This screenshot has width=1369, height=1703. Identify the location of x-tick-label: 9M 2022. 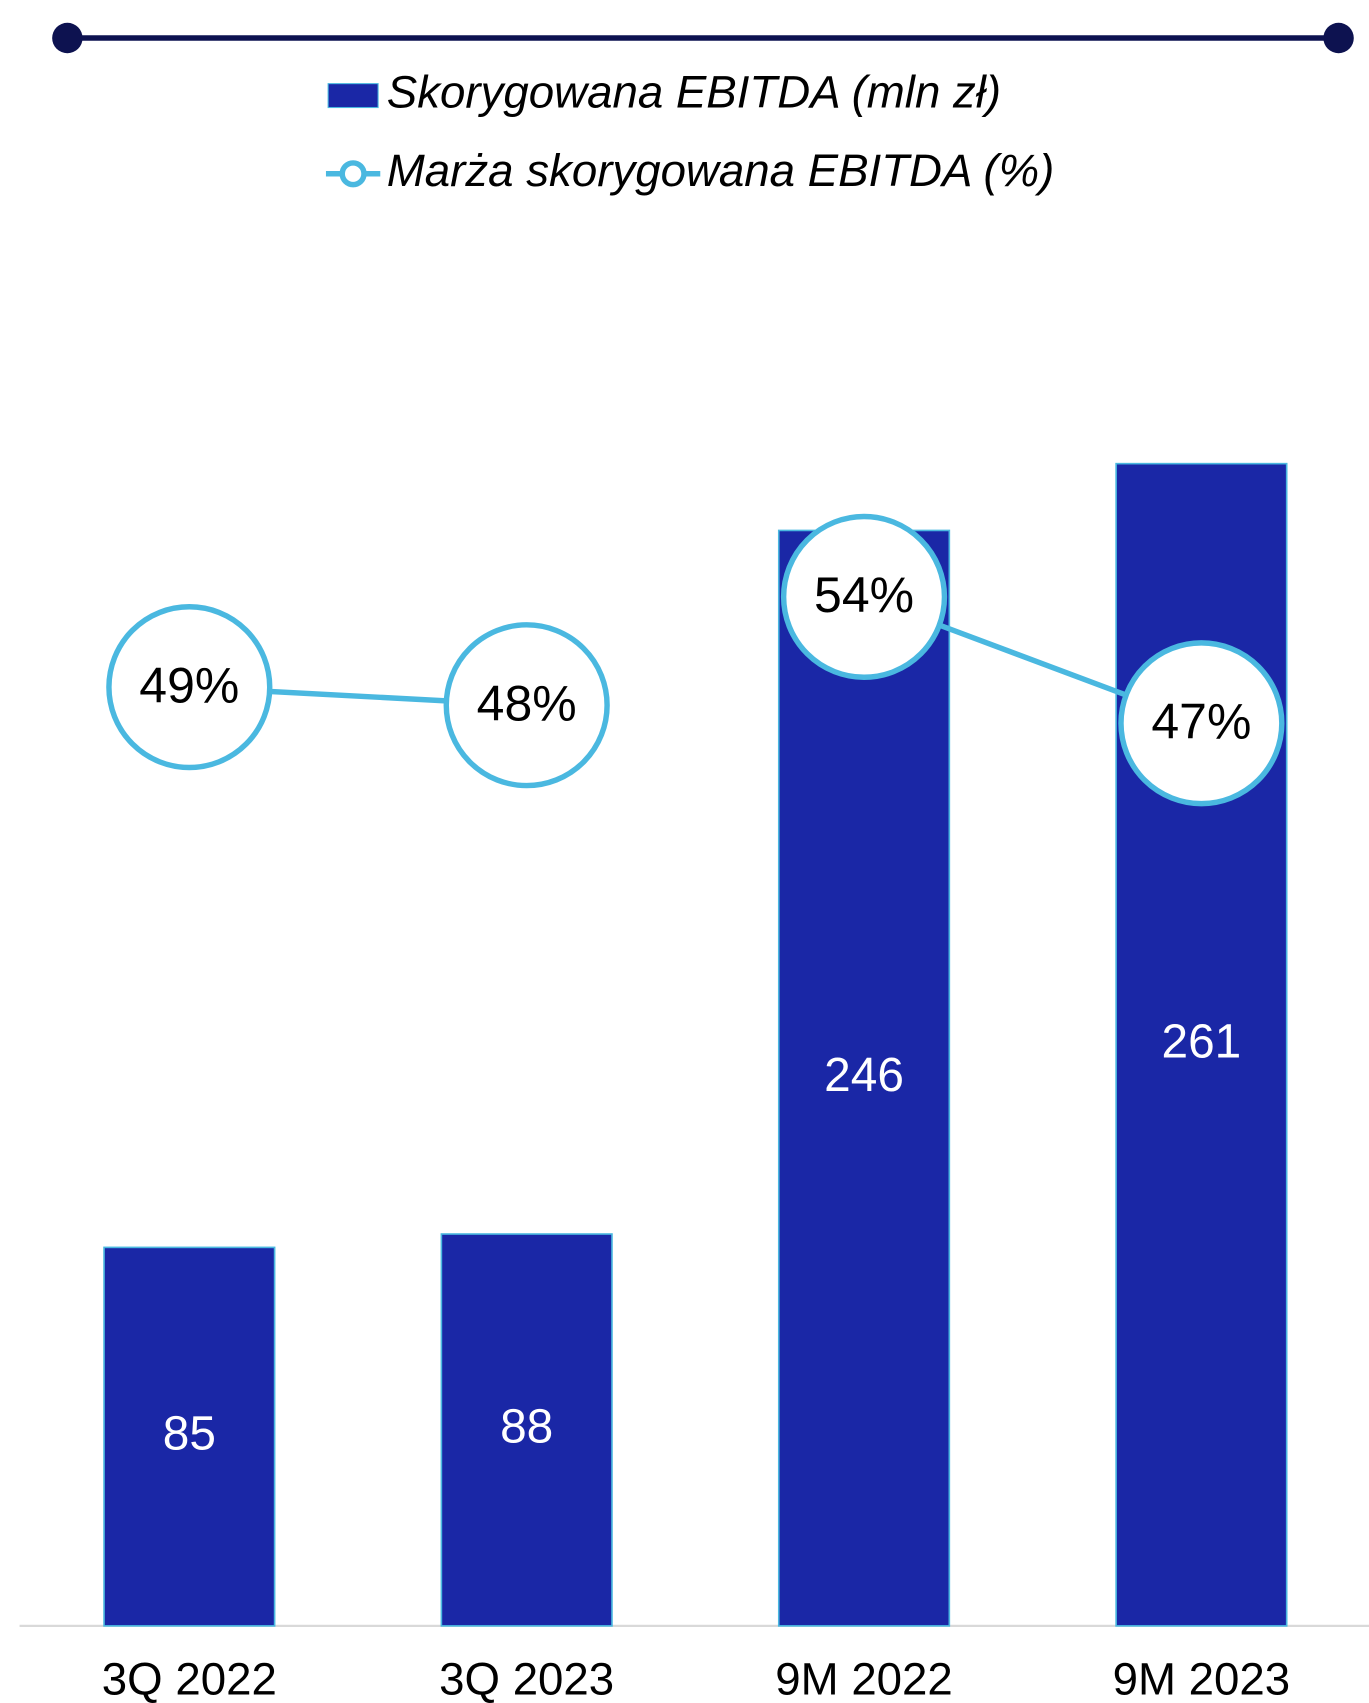
(864, 1678).